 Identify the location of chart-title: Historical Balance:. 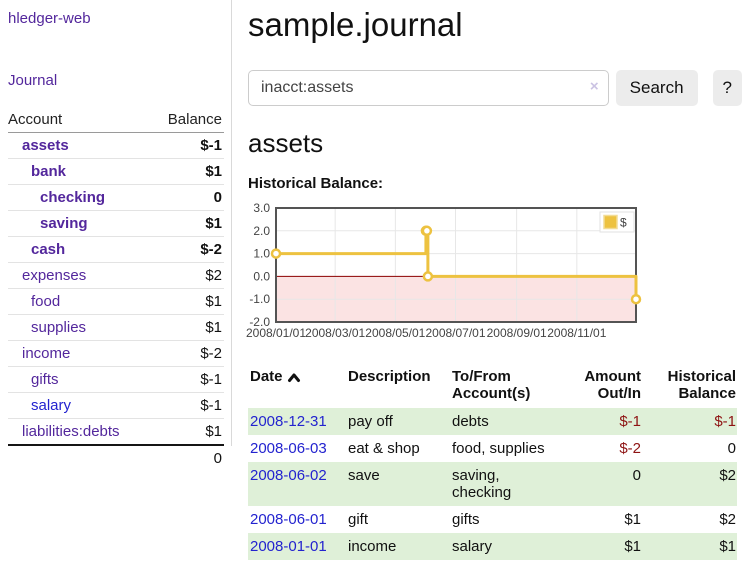
(316, 183).